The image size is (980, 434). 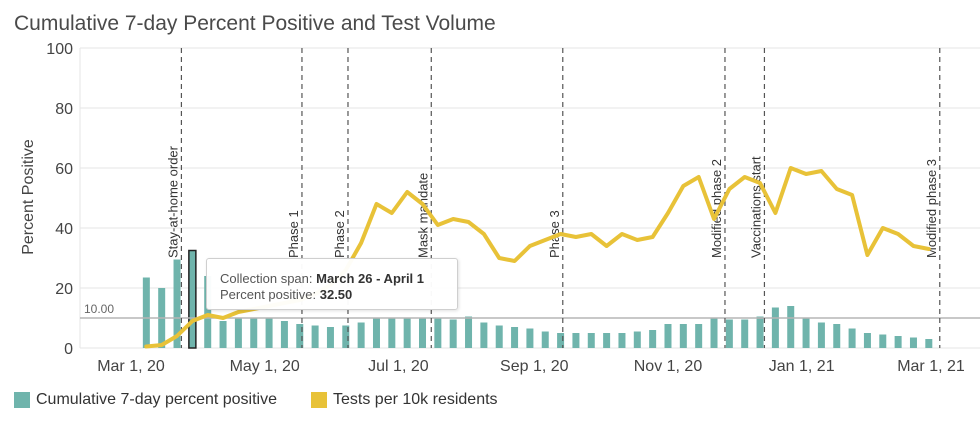 I want to click on x-tick-label: Jul 1, 20, so click(x=398, y=366).